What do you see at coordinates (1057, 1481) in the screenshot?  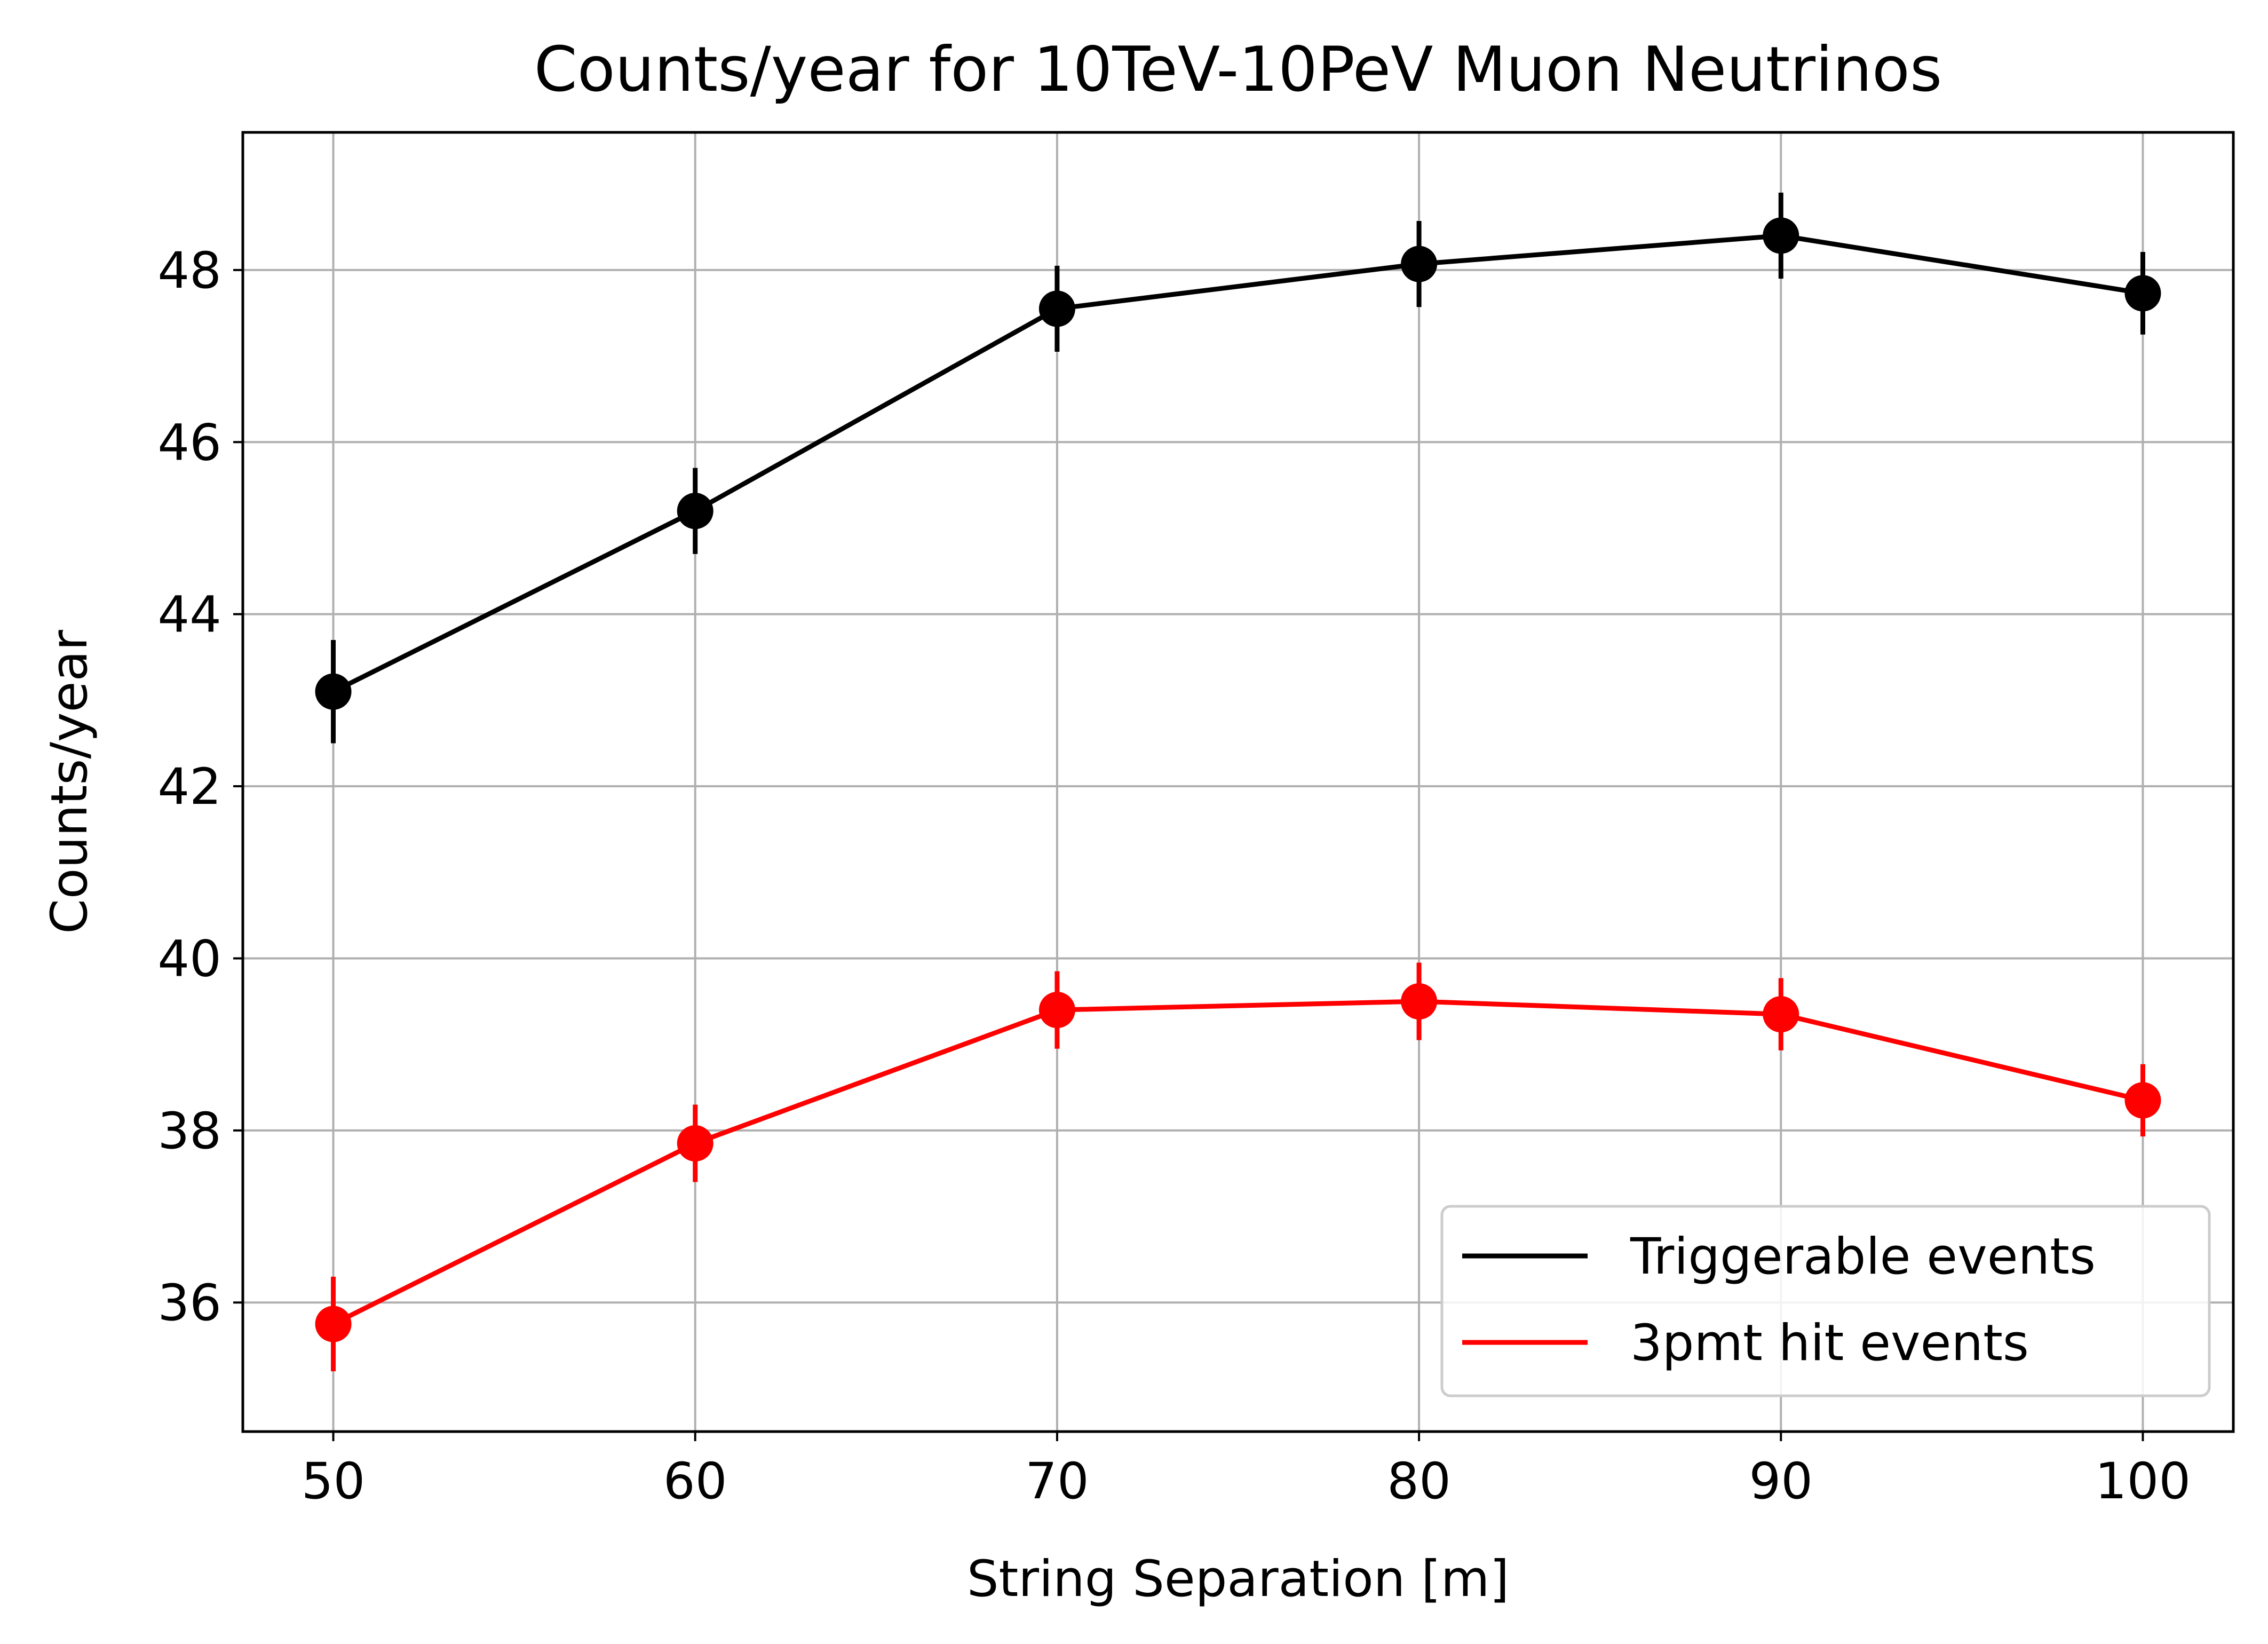 I see `x-tick-label: 70` at bounding box center [1057, 1481].